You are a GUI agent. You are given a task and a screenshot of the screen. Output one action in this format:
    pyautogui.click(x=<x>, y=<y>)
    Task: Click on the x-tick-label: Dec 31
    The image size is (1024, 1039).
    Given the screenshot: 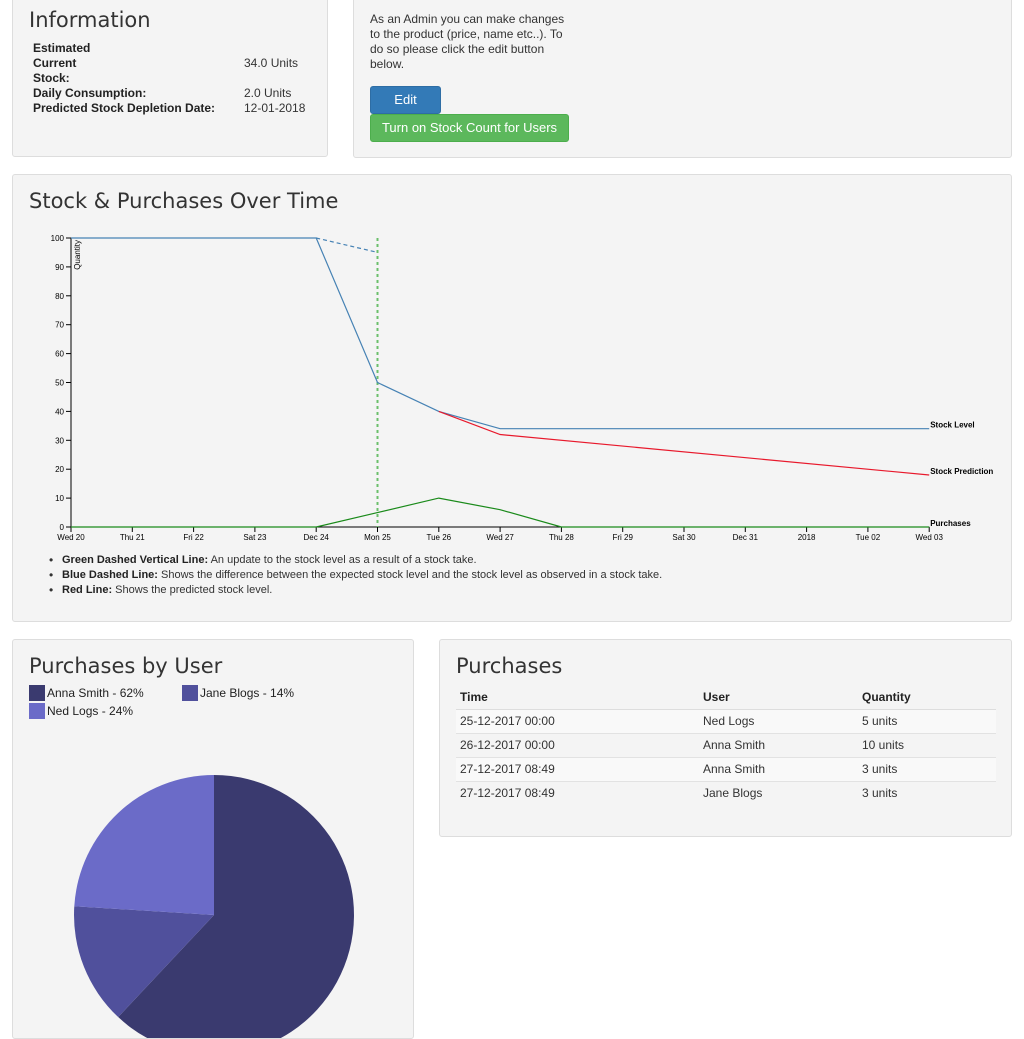 What is the action you would take?
    pyautogui.click(x=746, y=537)
    